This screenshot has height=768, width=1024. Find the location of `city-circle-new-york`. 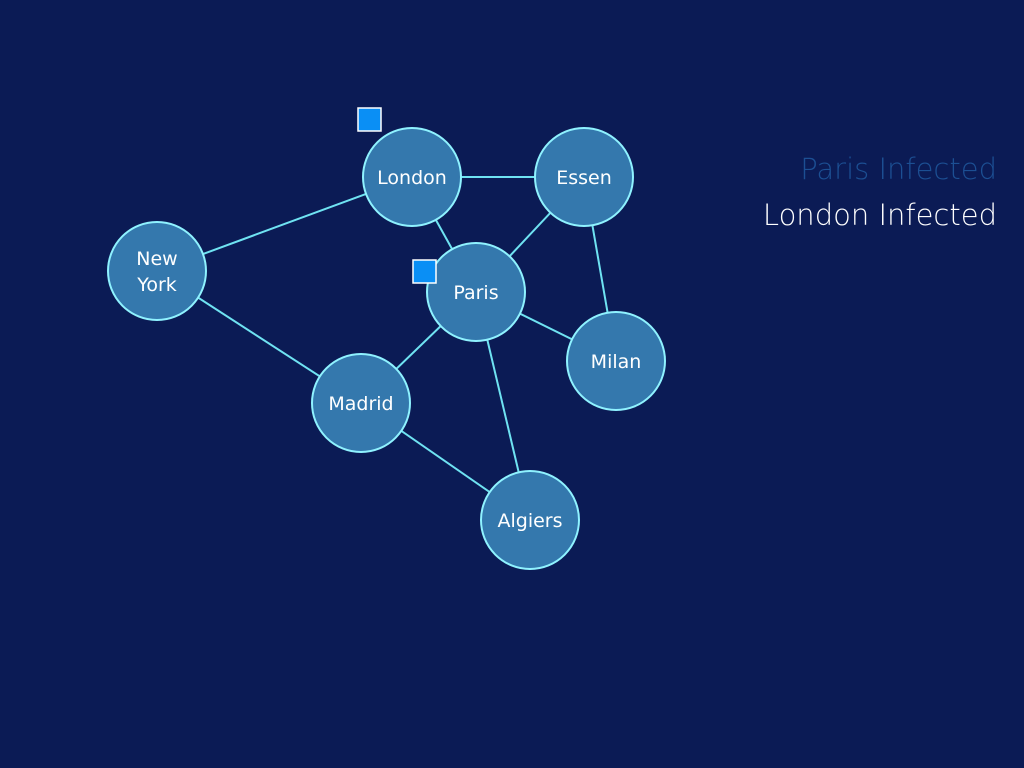

city-circle-new-york is located at coordinates (157, 271).